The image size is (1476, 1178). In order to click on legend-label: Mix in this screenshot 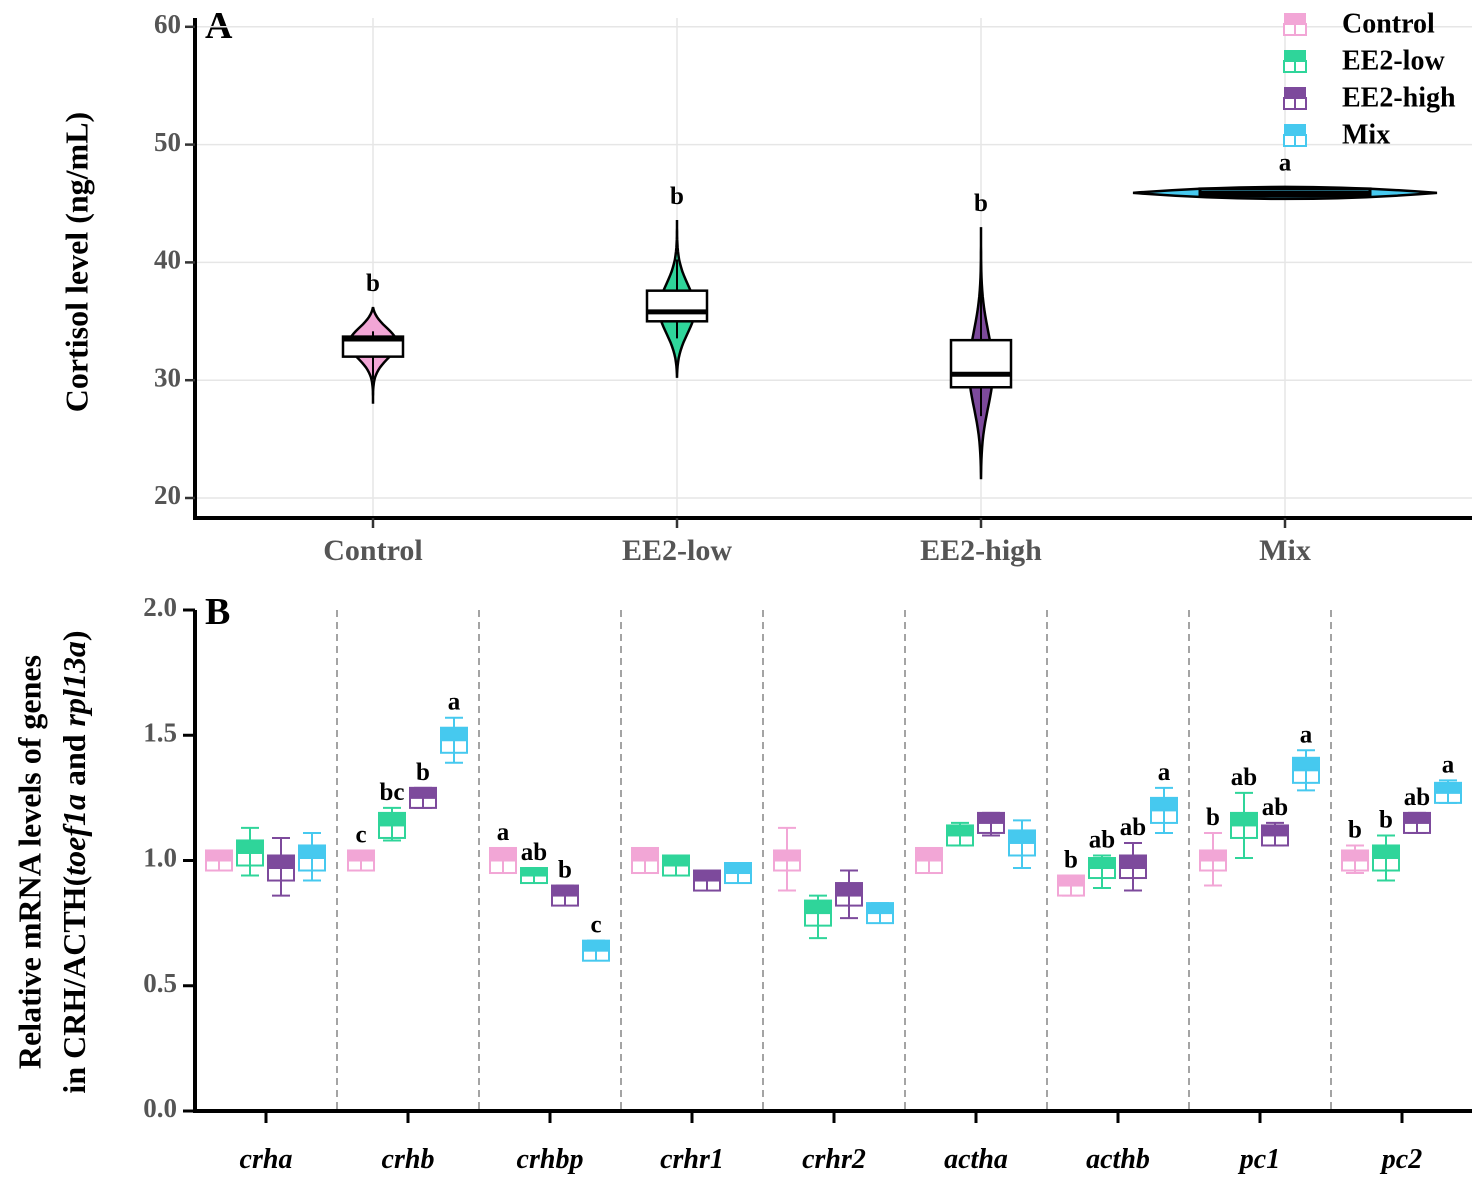, I will do `click(1366, 134)`.